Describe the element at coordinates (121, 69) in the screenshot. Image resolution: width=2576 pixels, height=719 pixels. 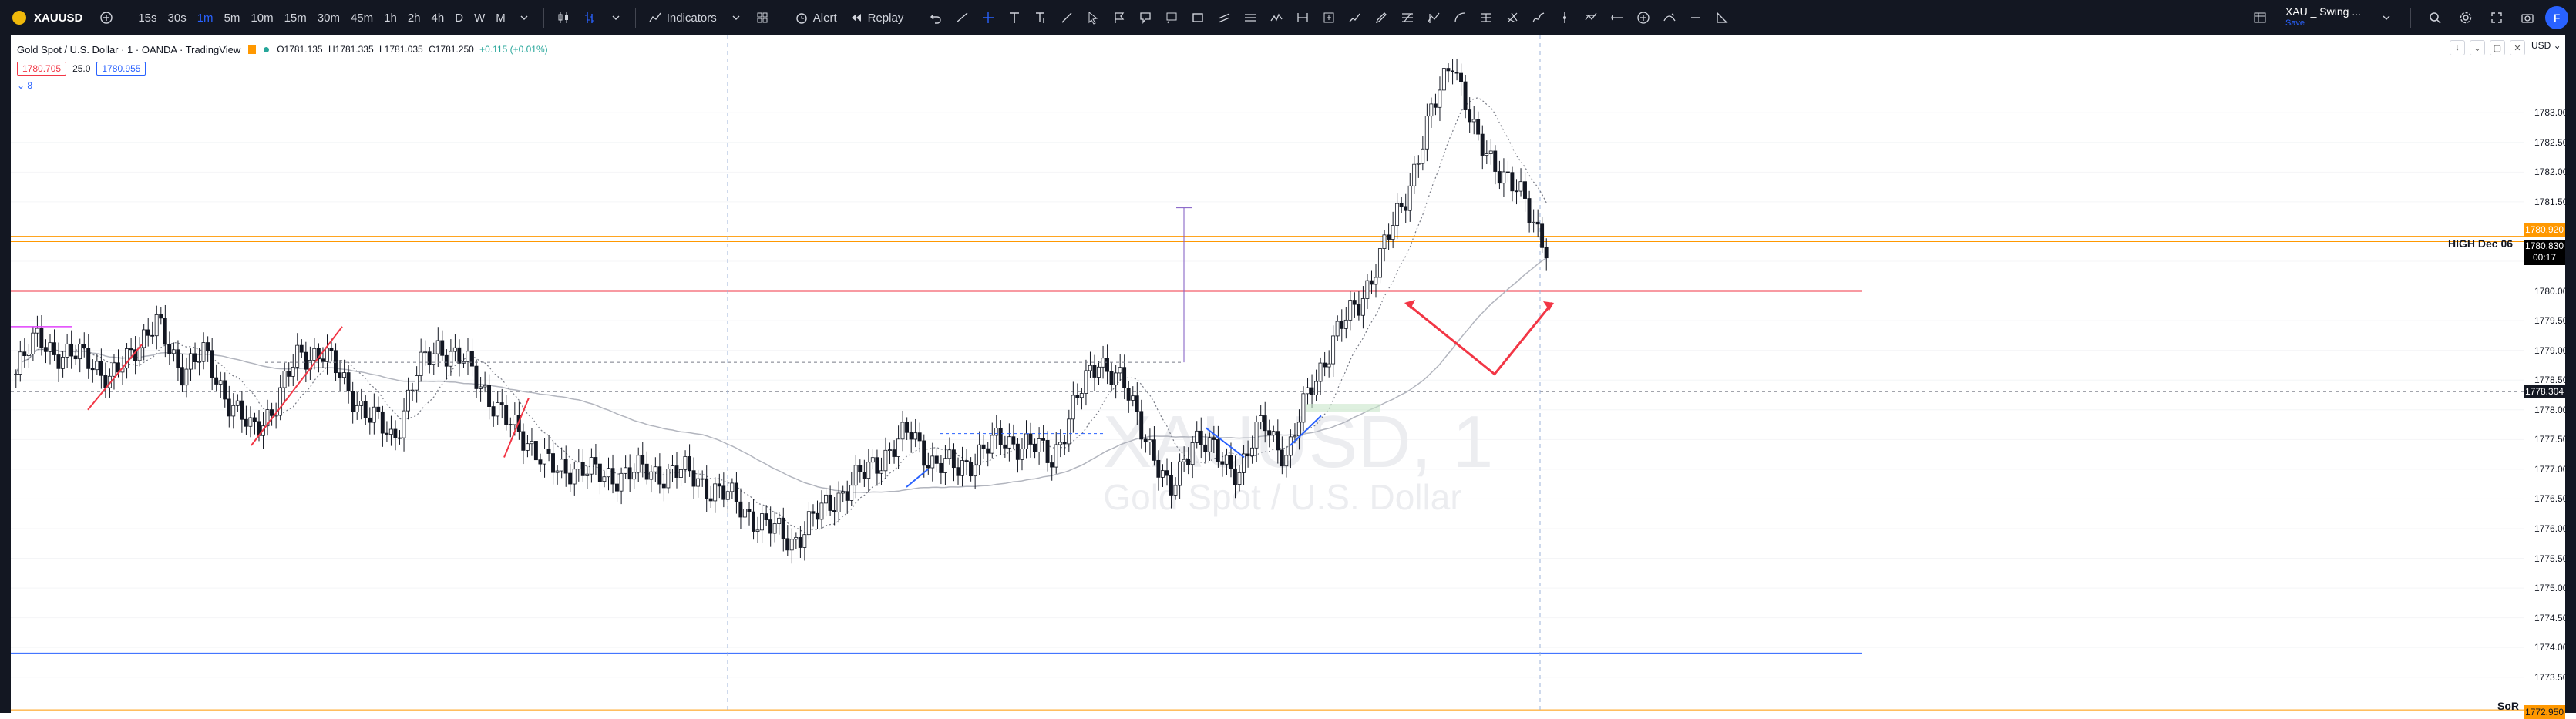
I see `buy-button: 1780.955` at that location.